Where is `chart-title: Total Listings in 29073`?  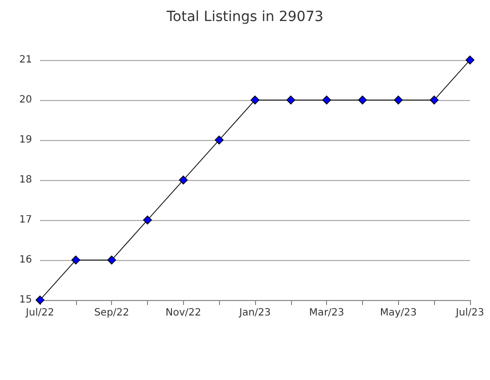 chart-title: Total Listings in 29073 is located at coordinates (245, 17).